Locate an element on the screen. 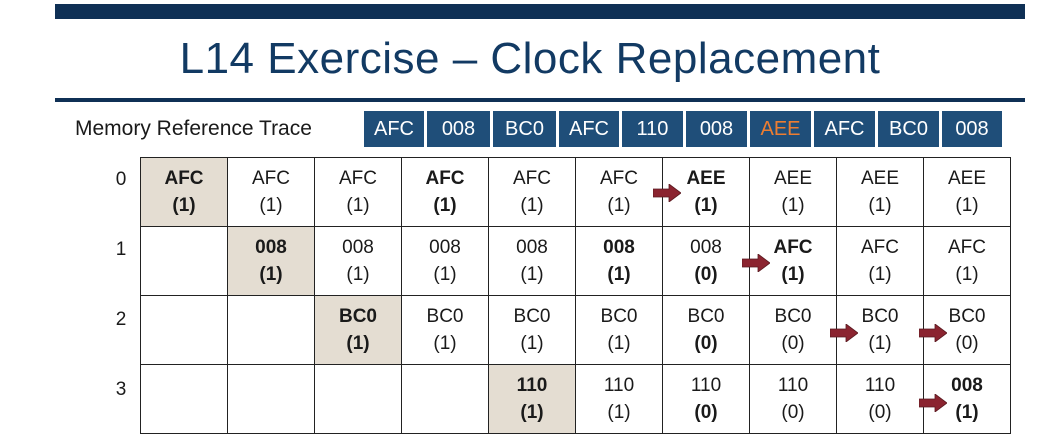 The image size is (1060, 439). row-label-1: 1 is located at coordinates (121, 249).